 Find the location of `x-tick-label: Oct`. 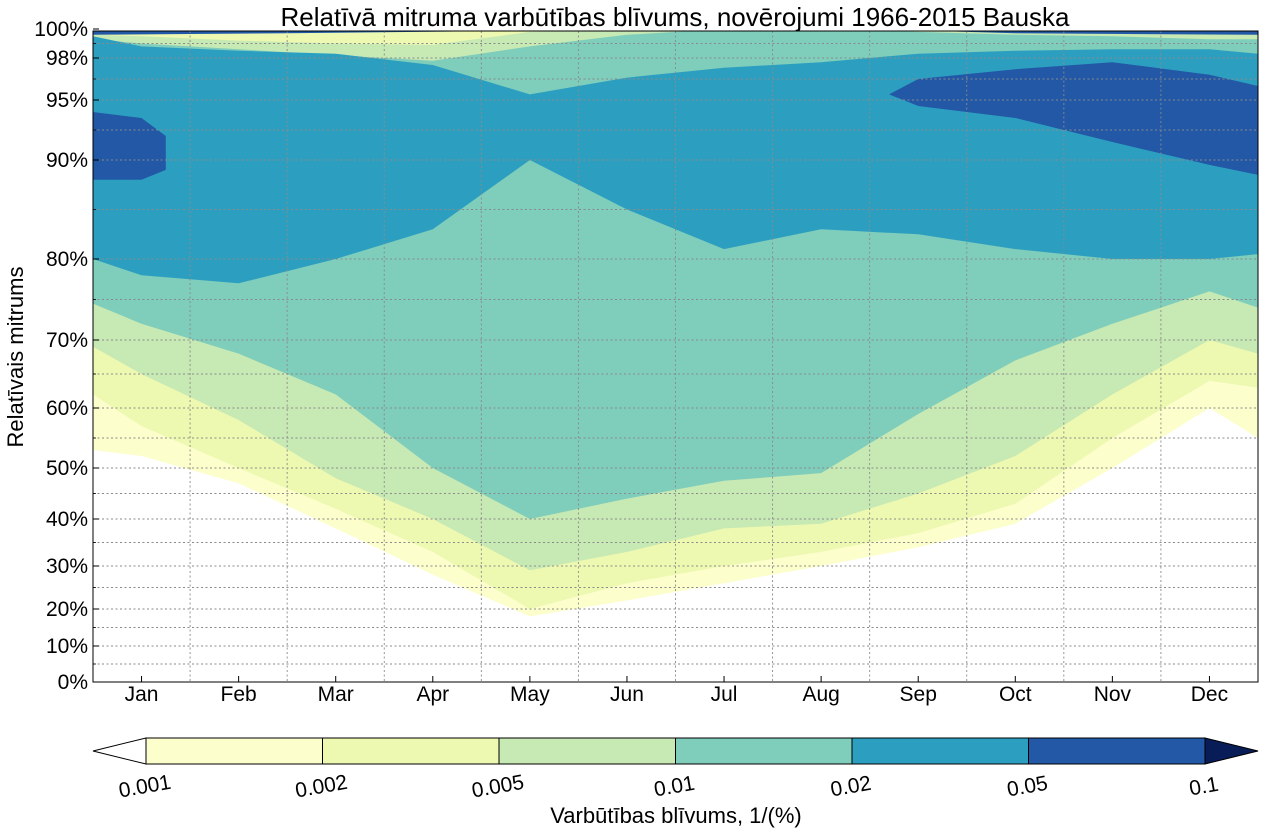

x-tick-label: Oct is located at coordinates (1015, 694).